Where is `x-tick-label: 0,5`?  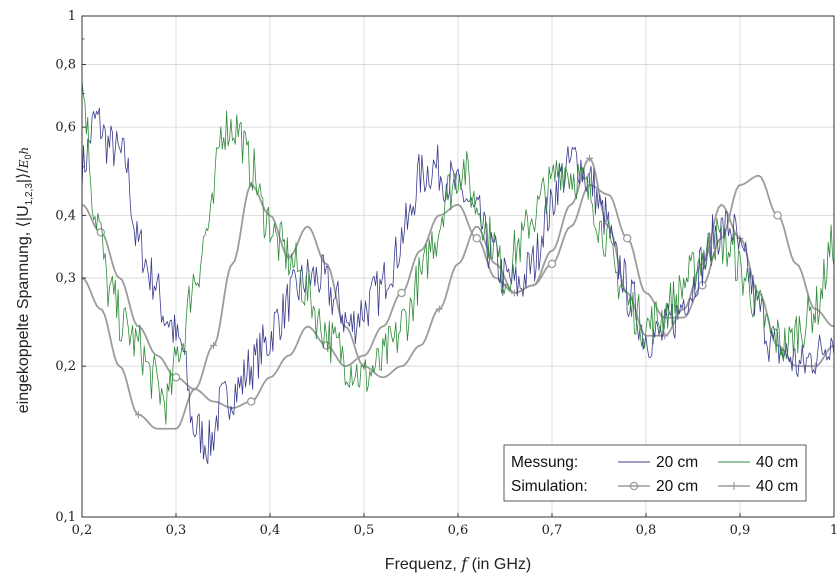
x-tick-label: 0,5 is located at coordinates (364, 530).